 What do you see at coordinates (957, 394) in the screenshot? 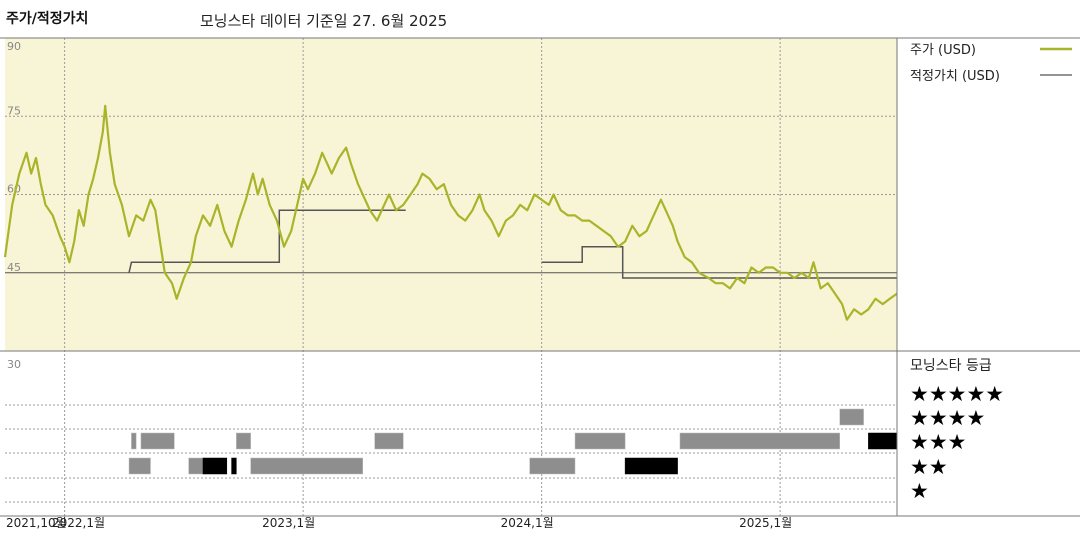
I see `rating-stars-5: ★★★★★` at bounding box center [957, 394].